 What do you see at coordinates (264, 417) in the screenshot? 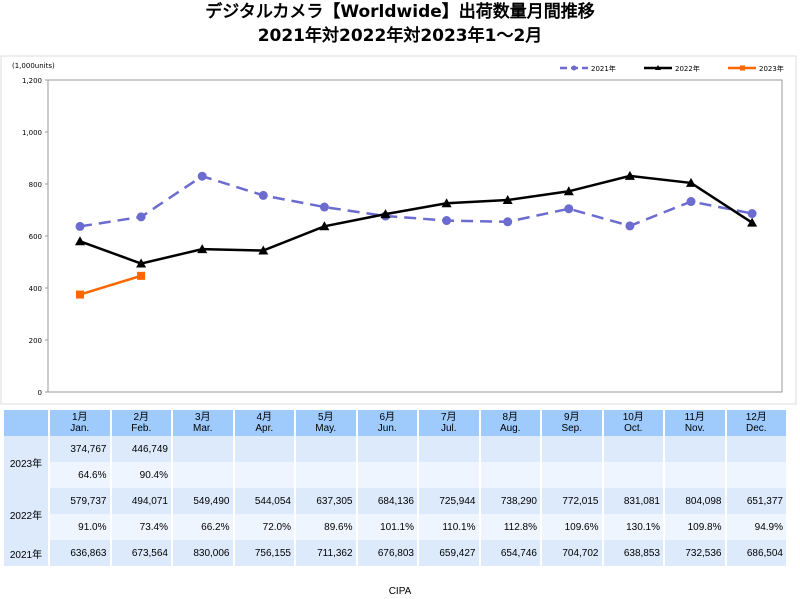
I see `month-ja: 4月` at bounding box center [264, 417].